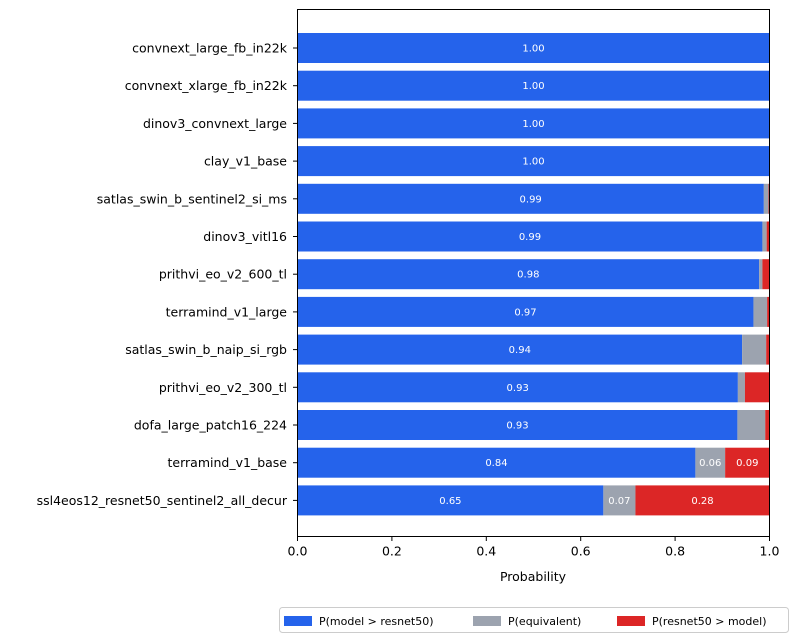 The image size is (797, 643). What do you see at coordinates (210, 425) in the screenshot?
I see `y-tick-label: dofa_large_patch16_224` at bounding box center [210, 425].